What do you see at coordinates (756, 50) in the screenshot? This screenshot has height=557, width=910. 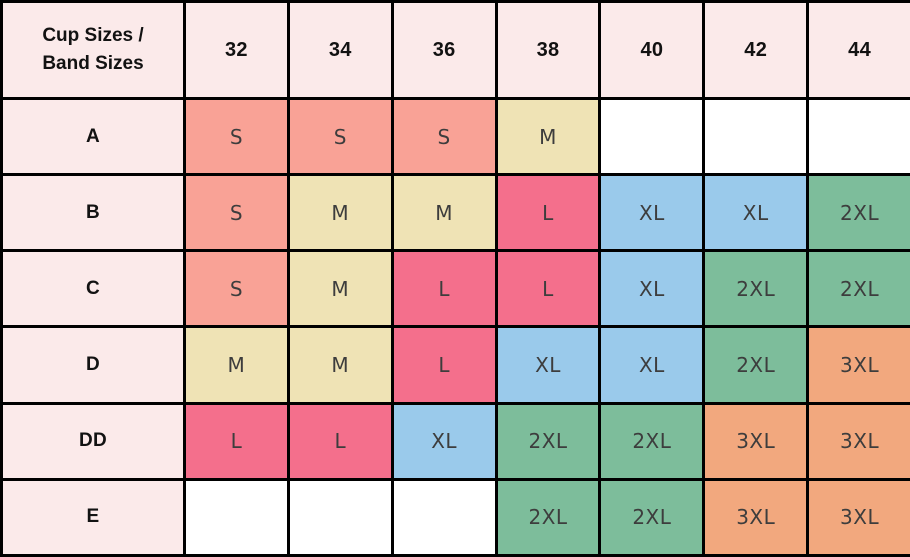 I see `band-size-header: 42` at bounding box center [756, 50].